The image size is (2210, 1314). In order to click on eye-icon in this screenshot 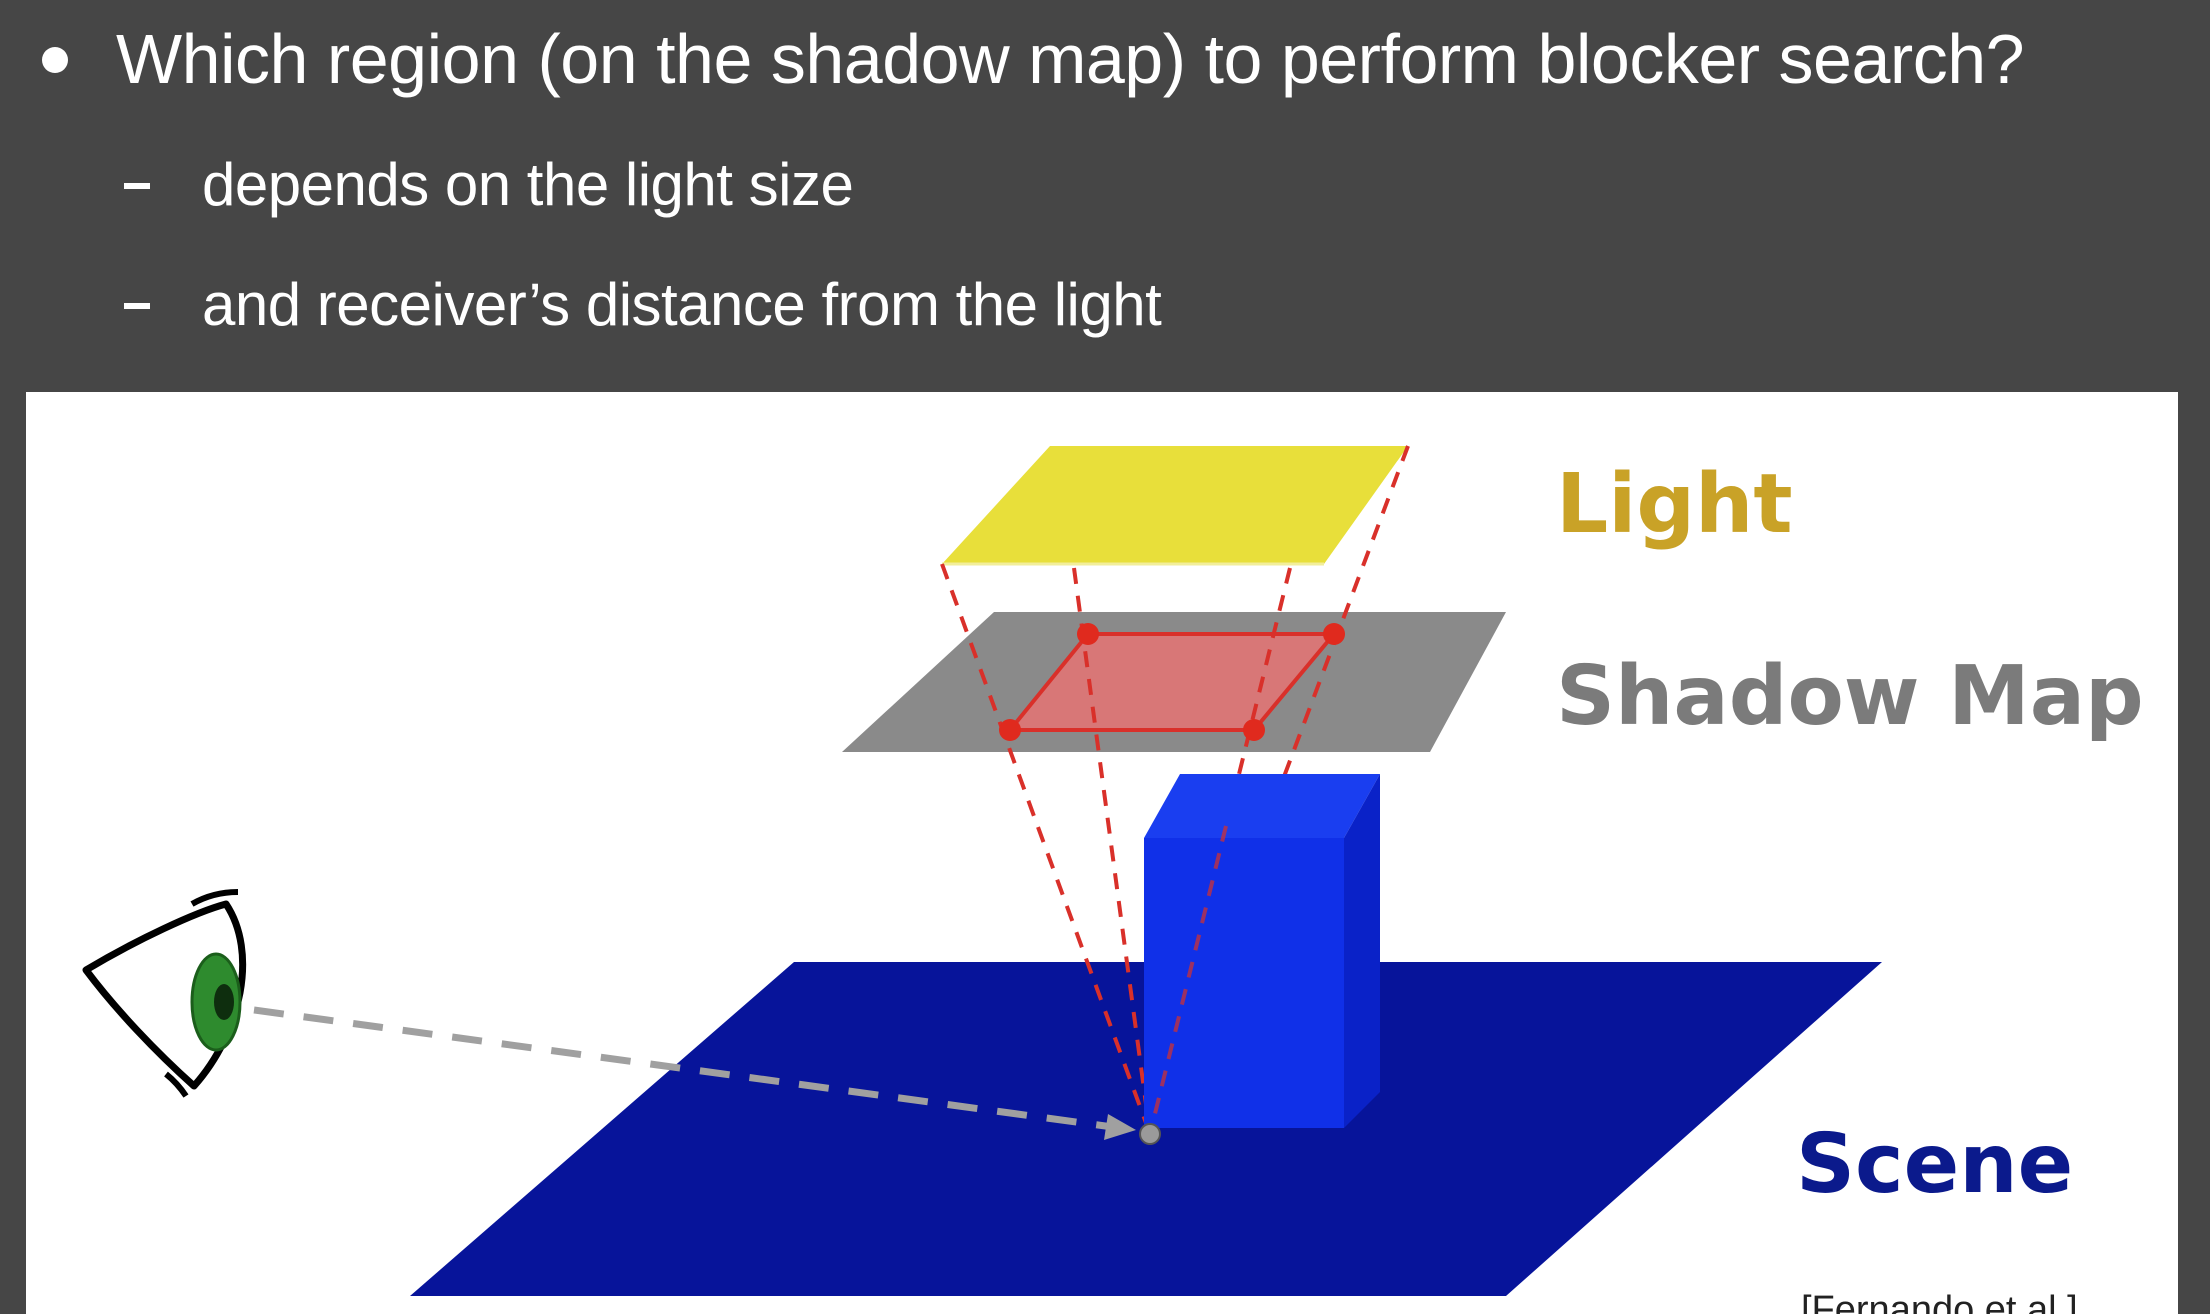, I will do `click(164, 993)`.